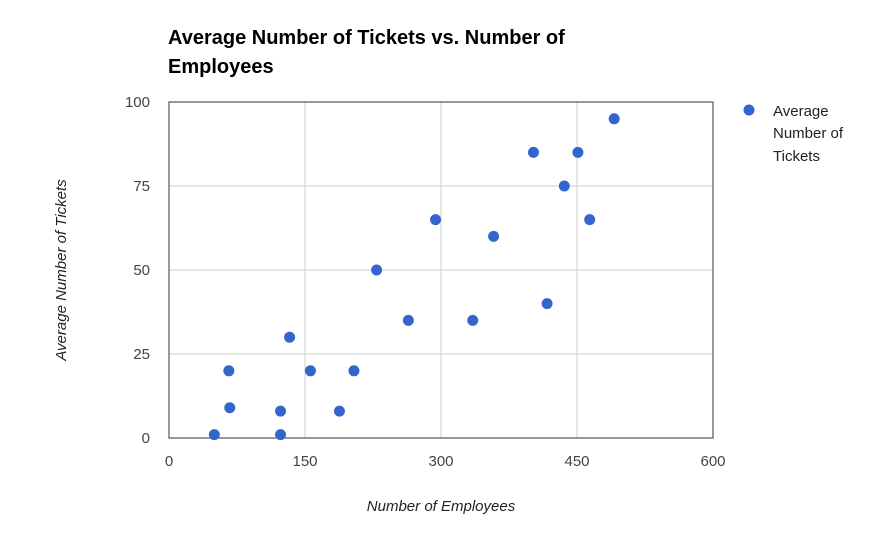 The width and height of the screenshot is (881, 539). What do you see at coordinates (61, 270) in the screenshot?
I see `y-axis-title: Average Number of Tickets` at bounding box center [61, 270].